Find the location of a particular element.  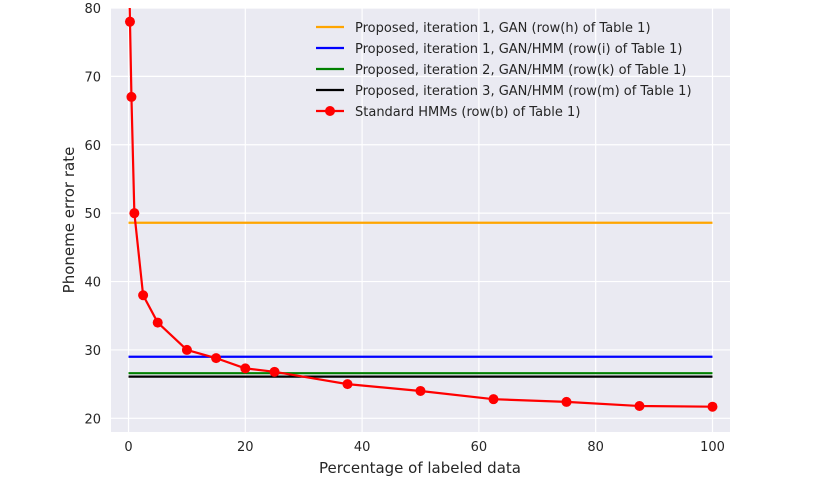

x-tick-label: 80 is located at coordinates (595, 447).